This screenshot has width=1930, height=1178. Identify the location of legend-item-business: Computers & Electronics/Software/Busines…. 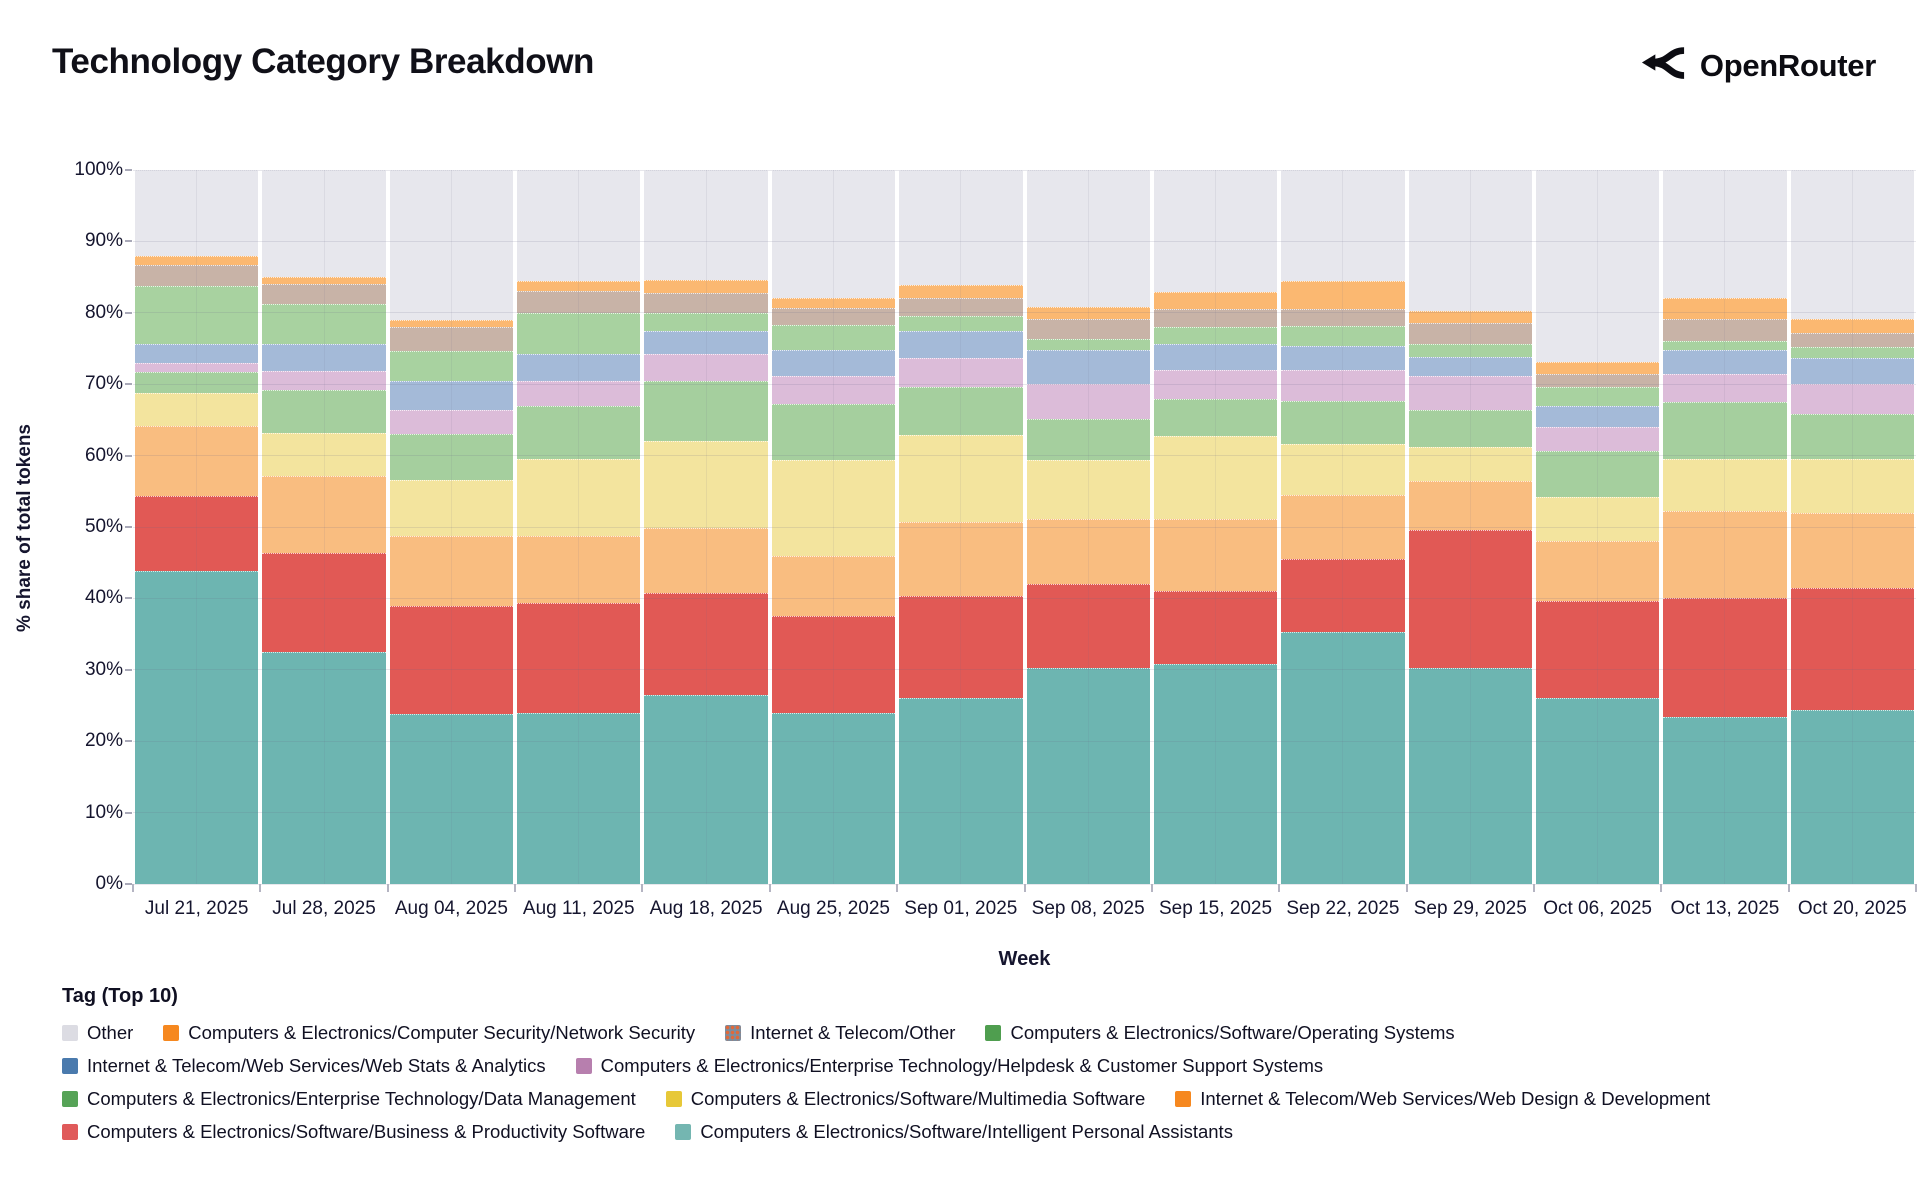
(353, 1132).